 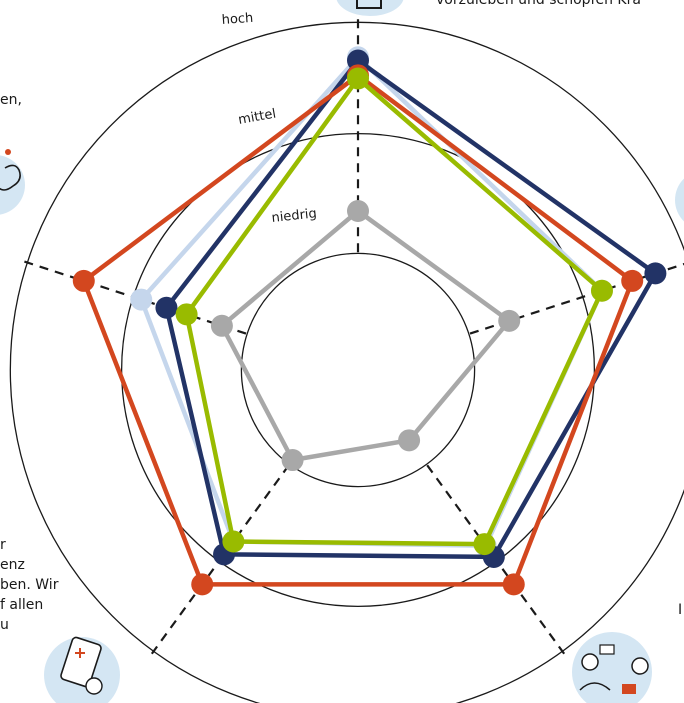 I want to click on gift-icon, so click(x=370, y=8).